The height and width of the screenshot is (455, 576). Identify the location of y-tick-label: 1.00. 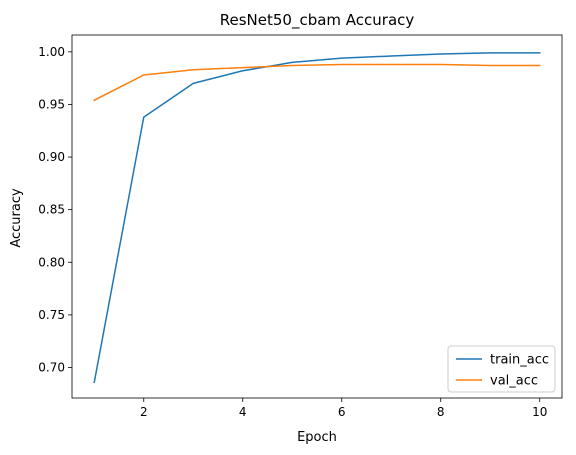
(51, 52).